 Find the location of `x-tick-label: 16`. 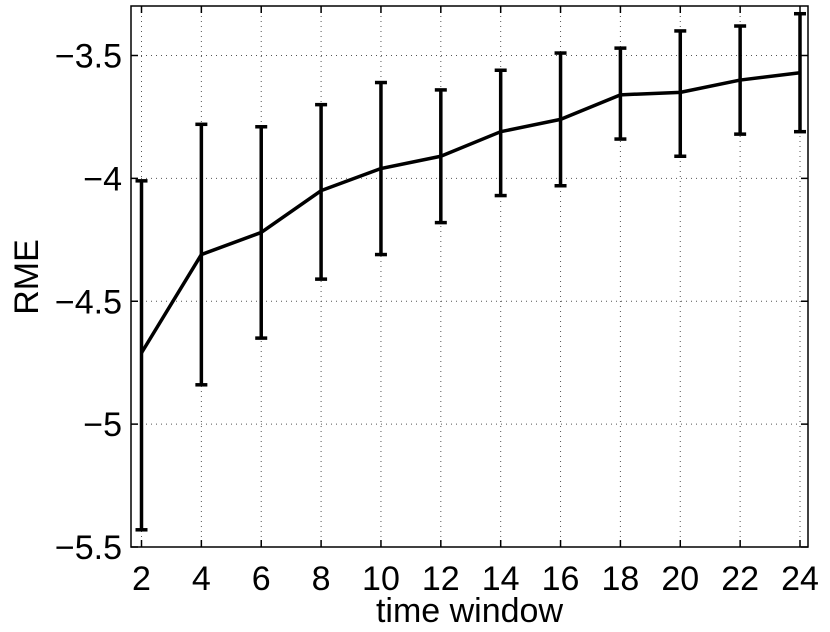

x-tick-label: 16 is located at coordinates (561, 579).